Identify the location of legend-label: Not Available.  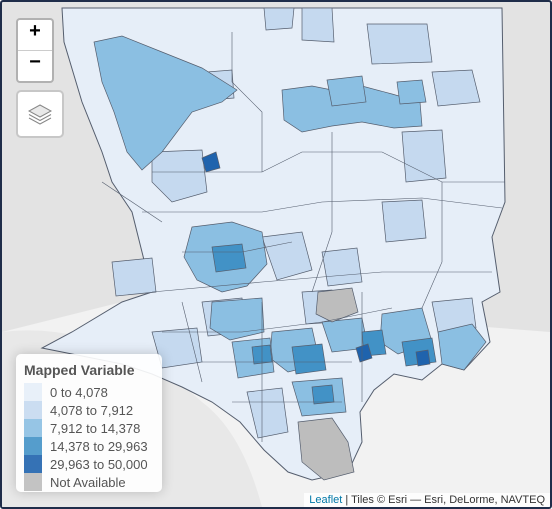
(88, 482).